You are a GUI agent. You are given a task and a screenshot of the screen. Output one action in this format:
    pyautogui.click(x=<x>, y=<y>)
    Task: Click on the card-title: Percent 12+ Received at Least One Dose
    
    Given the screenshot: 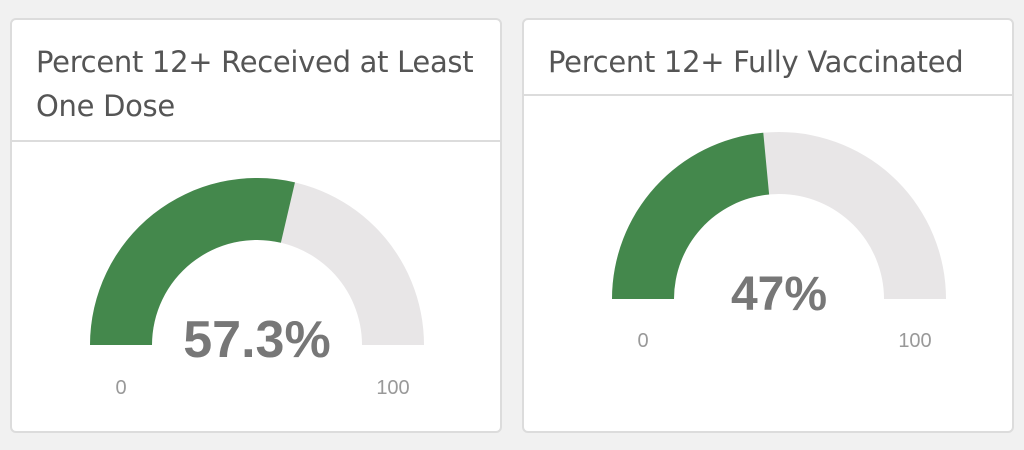 What is the action you would take?
    pyautogui.click(x=255, y=84)
    